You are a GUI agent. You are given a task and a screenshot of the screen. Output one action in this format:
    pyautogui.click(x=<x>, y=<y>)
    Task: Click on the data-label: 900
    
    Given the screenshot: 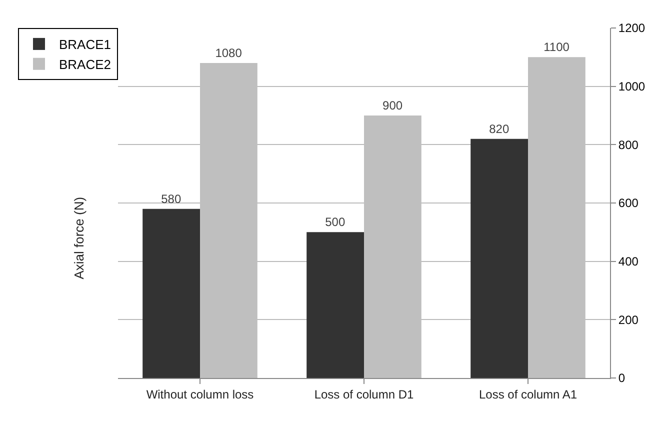 What is the action you would take?
    pyautogui.click(x=392, y=105)
    